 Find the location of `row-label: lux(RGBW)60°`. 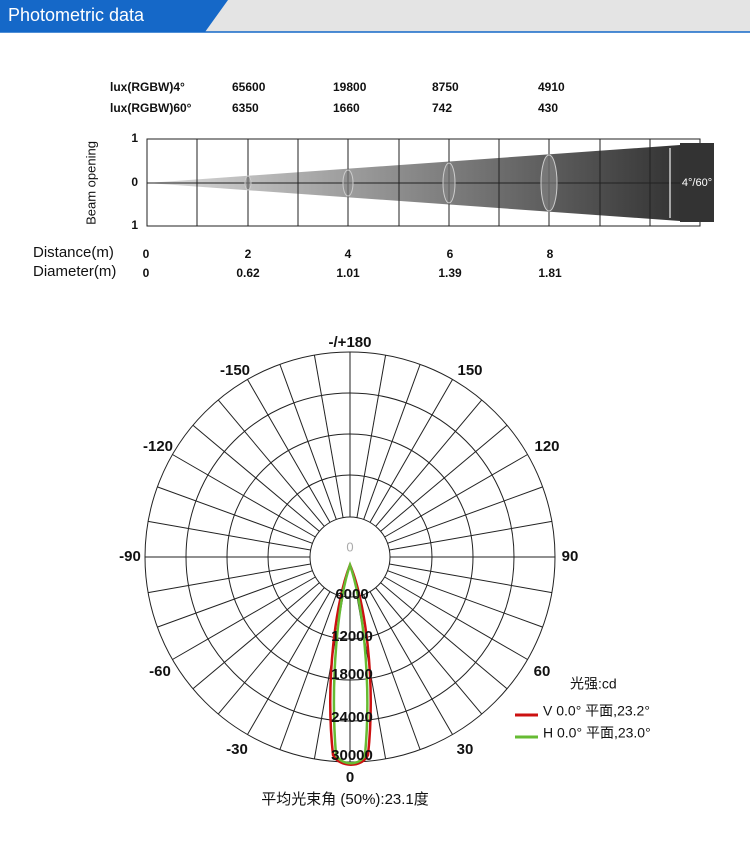

row-label: lux(RGBW)60° is located at coordinates (151, 108).